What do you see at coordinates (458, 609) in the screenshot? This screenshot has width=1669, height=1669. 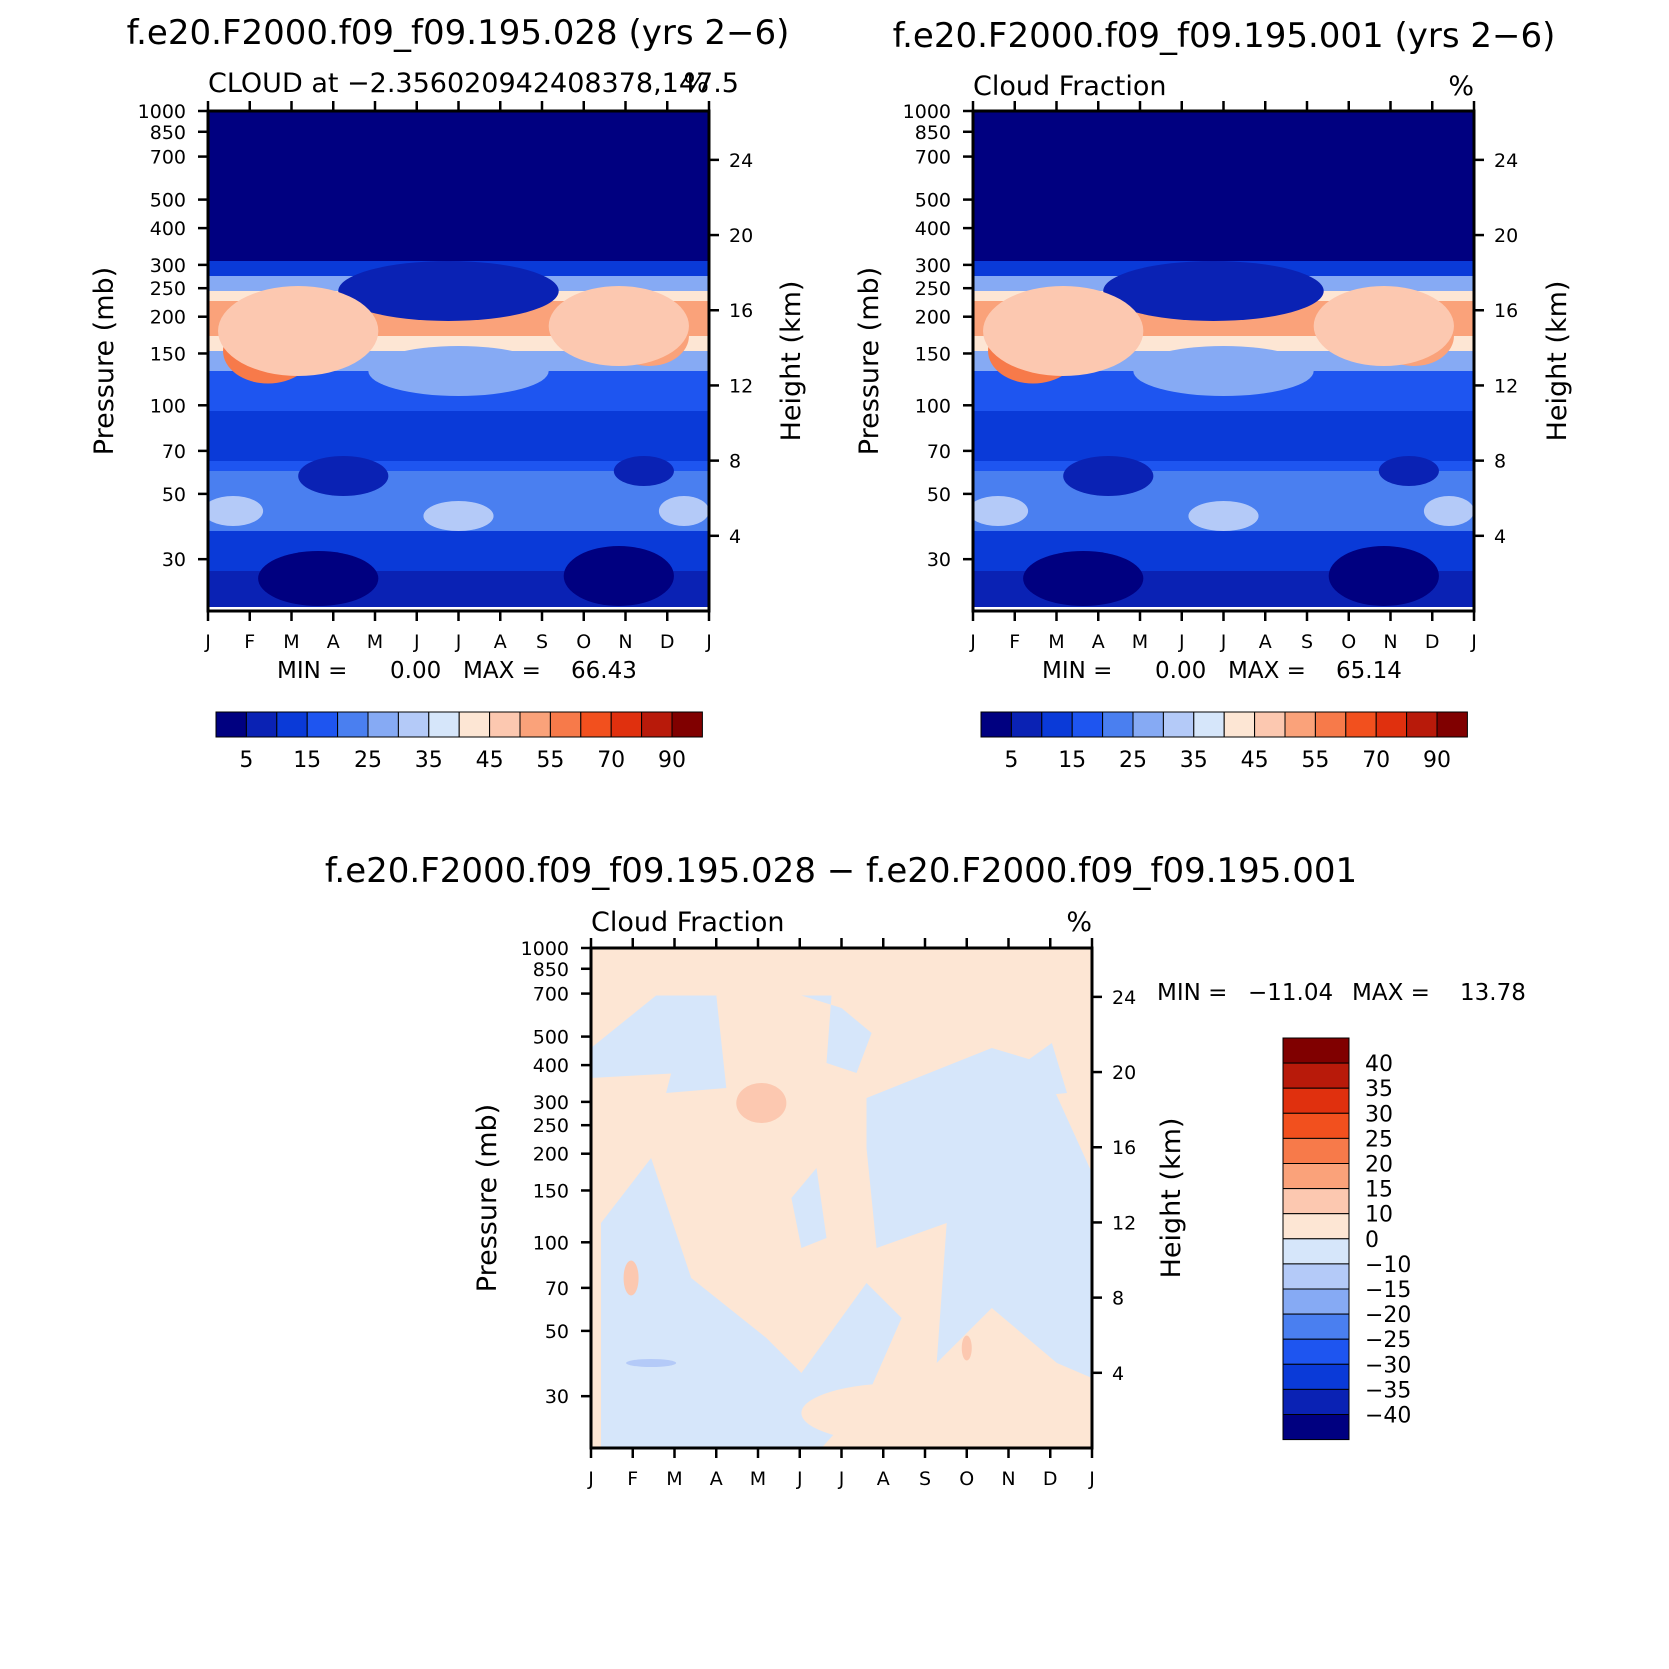 I see `panel-1-surface-line` at bounding box center [458, 609].